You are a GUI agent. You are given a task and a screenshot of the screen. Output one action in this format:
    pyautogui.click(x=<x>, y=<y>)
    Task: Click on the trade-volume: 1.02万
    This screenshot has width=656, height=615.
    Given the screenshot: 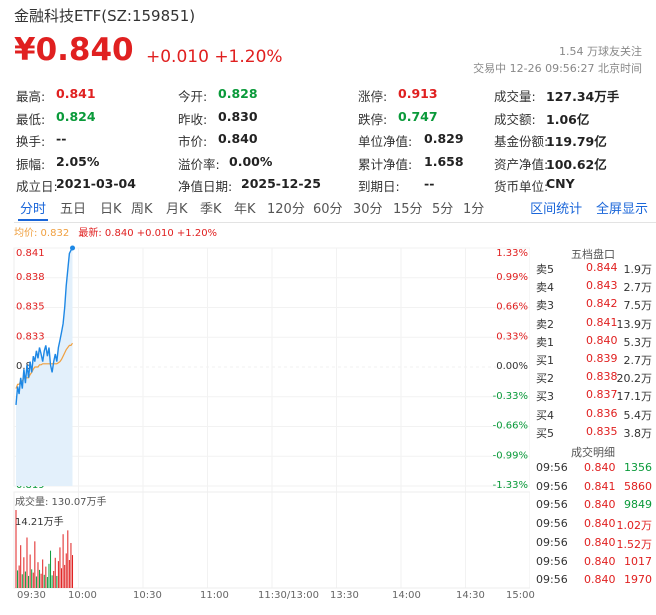 What is the action you would take?
    pyautogui.click(x=634, y=526)
    